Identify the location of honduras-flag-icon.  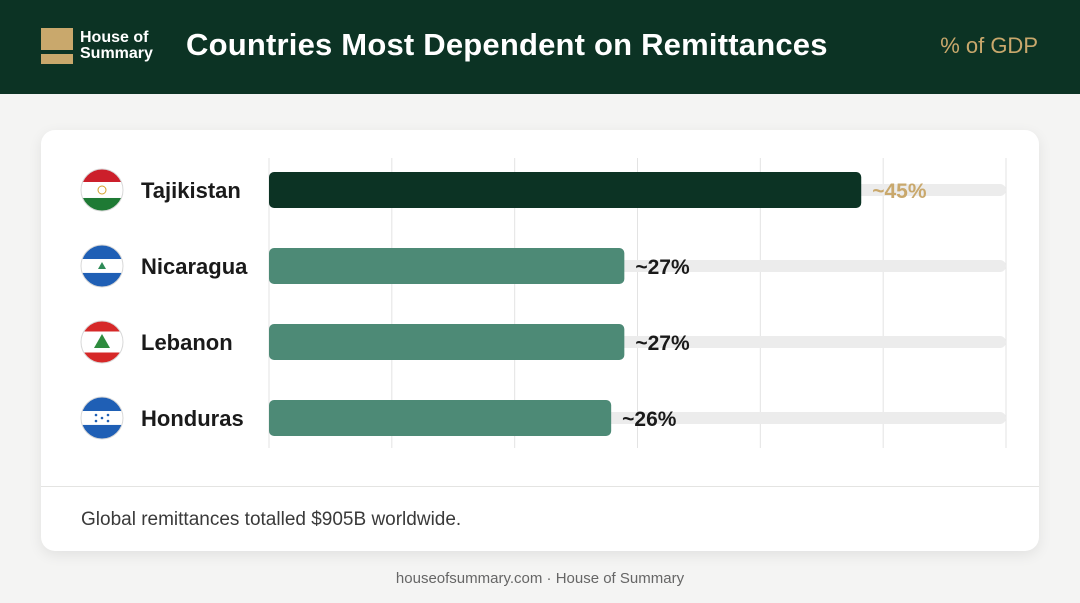
(102, 418).